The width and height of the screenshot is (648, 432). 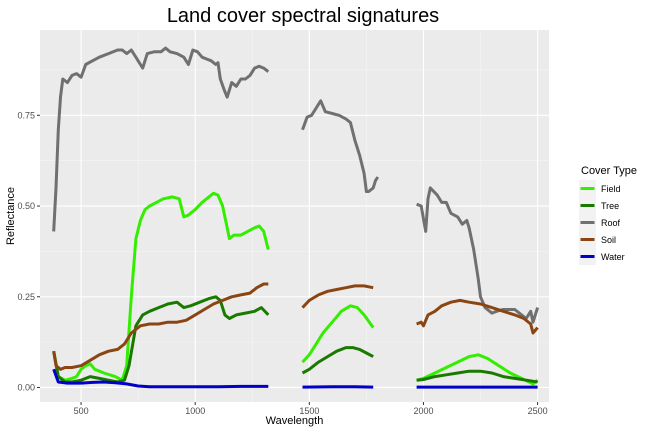 What do you see at coordinates (195, 411) in the screenshot?
I see `x-tick-label: 1000` at bounding box center [195, 411].